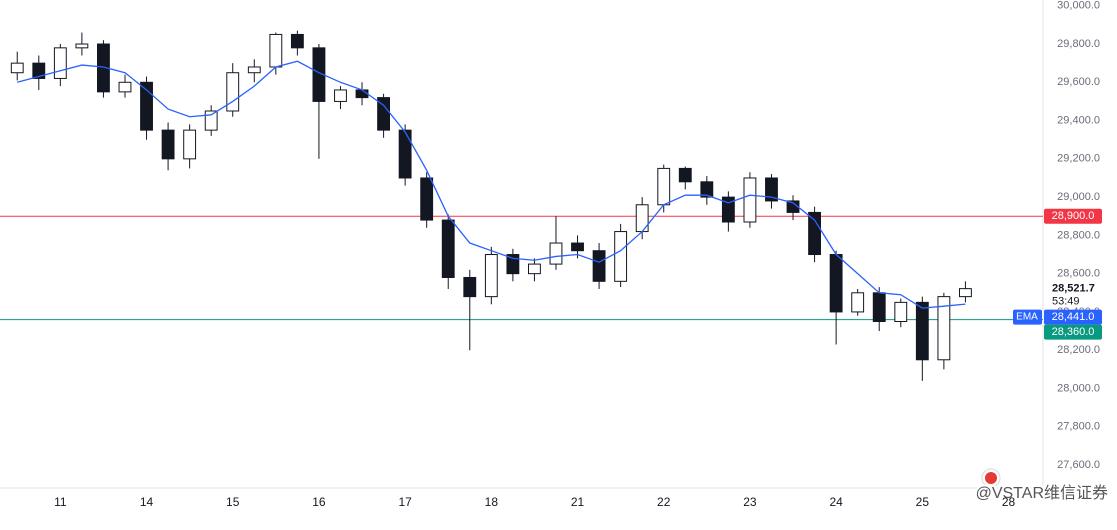  I want to click on x-tick-label: 16, so click(319, 502).